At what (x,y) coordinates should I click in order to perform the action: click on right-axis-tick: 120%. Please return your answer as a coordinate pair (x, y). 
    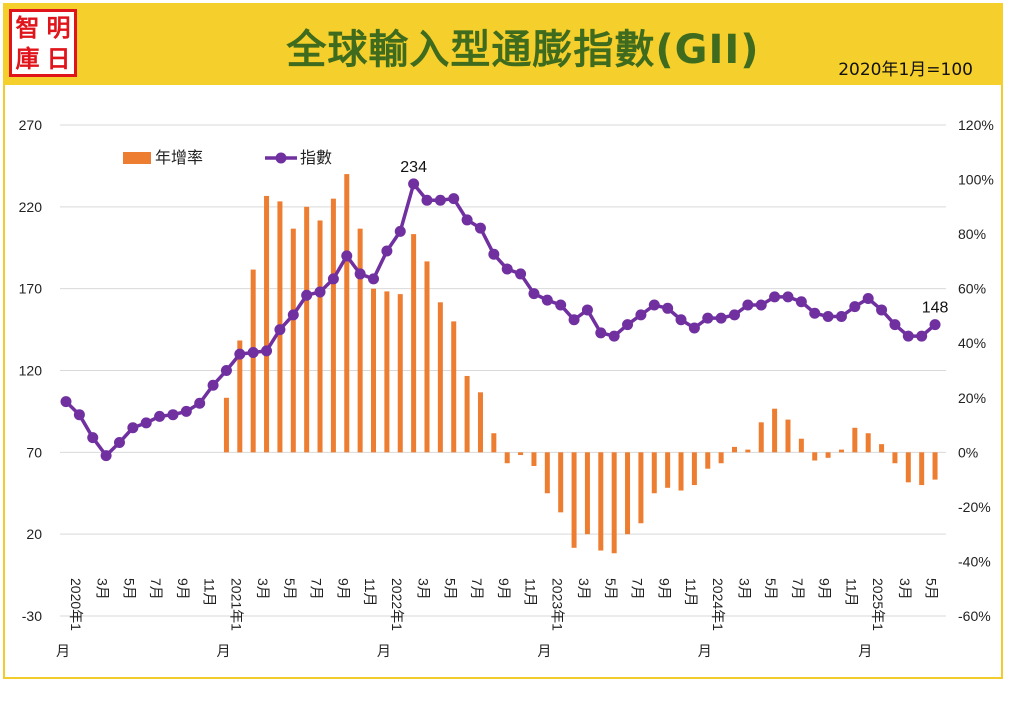
    Looking at the image, I should click on (976, 125).